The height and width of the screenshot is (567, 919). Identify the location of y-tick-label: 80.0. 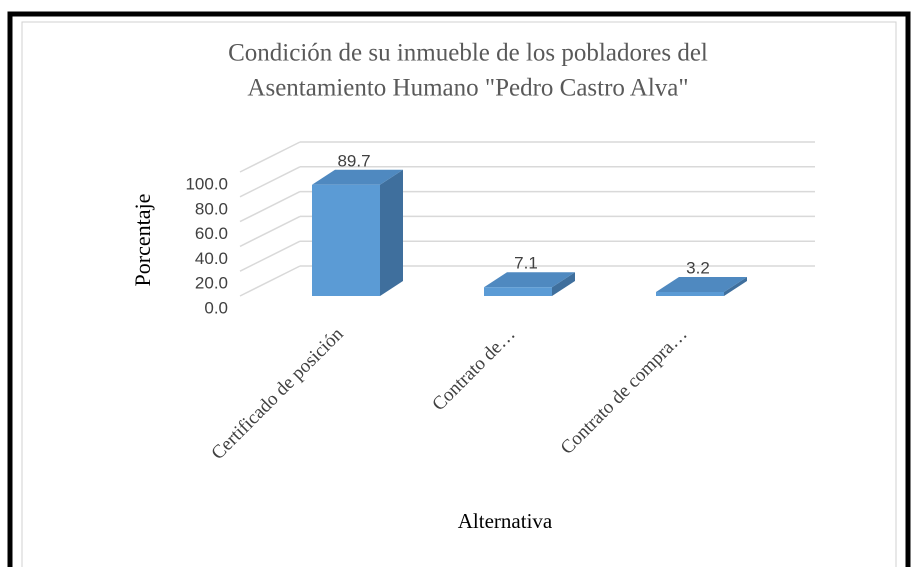
(211, 208).